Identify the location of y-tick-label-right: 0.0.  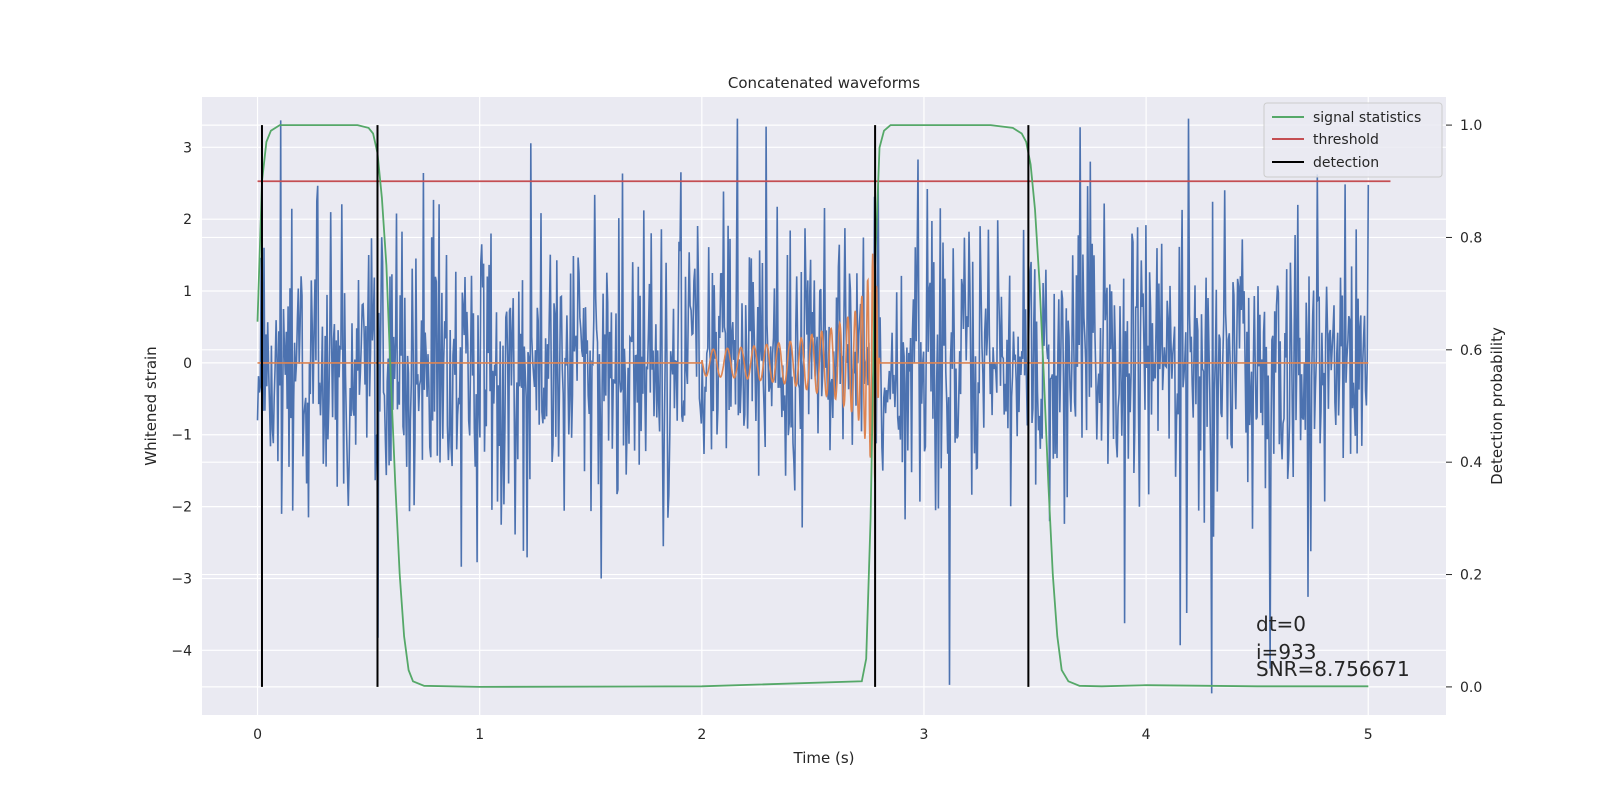
(1471, 688).